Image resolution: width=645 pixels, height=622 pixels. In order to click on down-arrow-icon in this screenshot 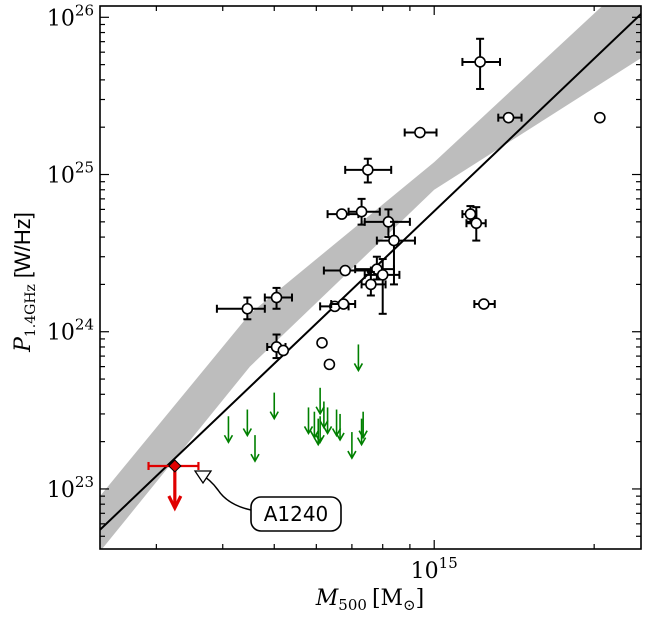, I will do `click(175, 503)`.